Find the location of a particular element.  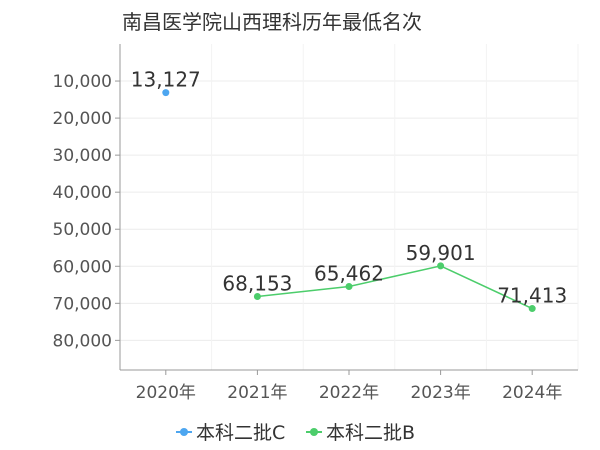

y-tick-label: 70,000 is located at coordinates (82, 304).